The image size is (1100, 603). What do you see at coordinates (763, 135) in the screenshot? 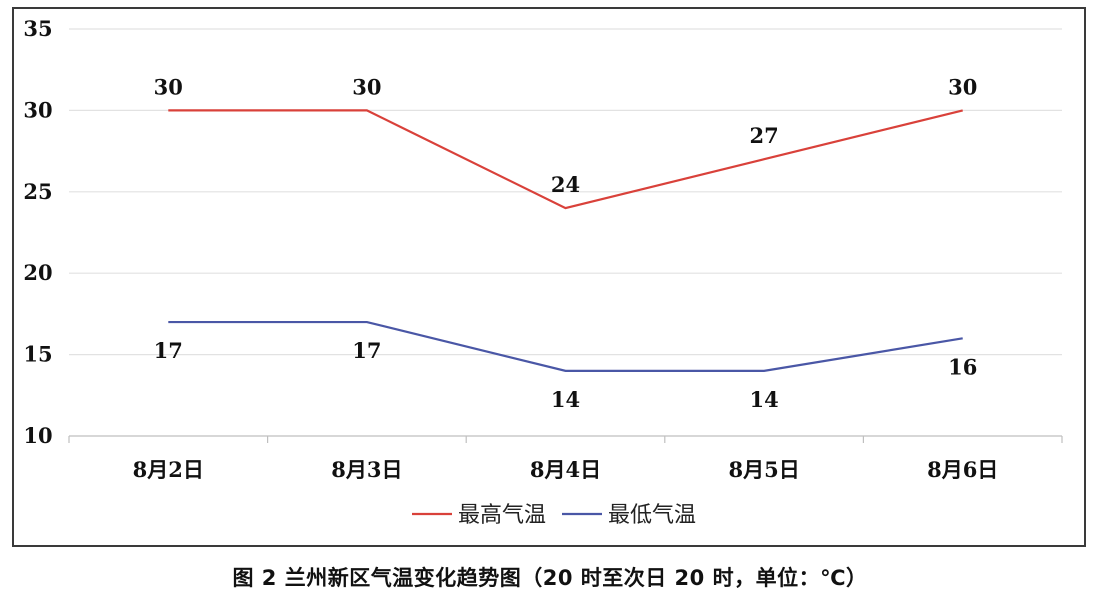
I see `data-label: 27` at bounding box center [763, 135].